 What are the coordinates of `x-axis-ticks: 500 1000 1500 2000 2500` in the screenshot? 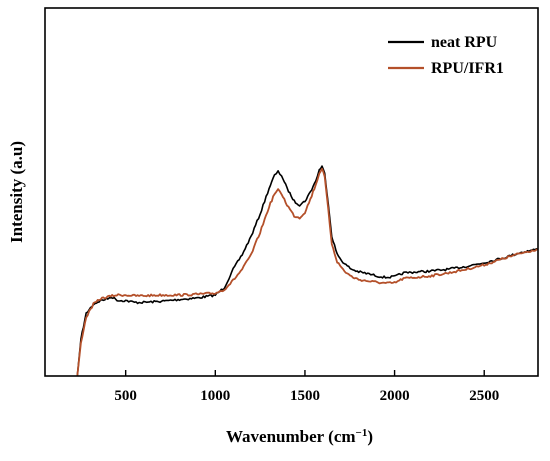 It's located at (306, 387).